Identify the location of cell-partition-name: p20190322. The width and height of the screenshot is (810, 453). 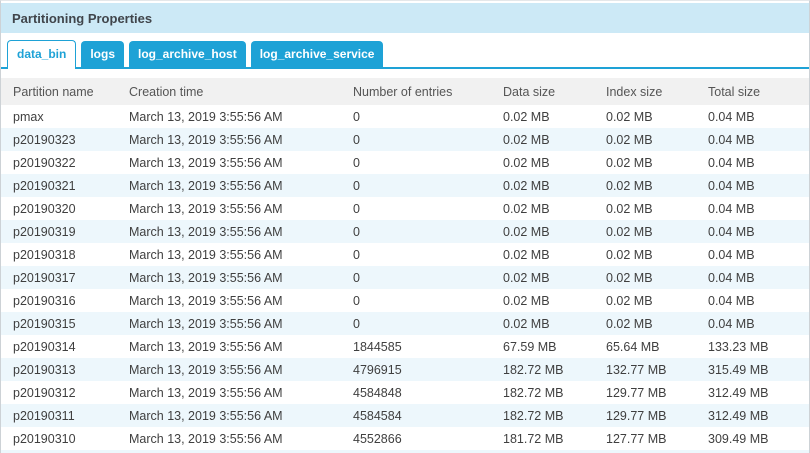
(44, 162).